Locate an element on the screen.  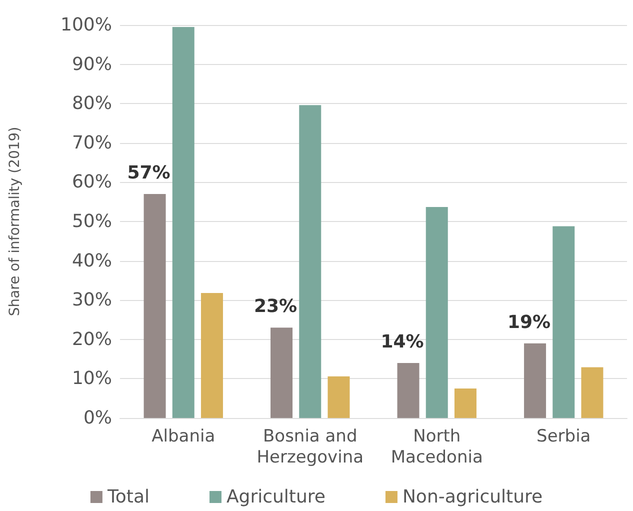
legend-label: Agriculture is located at coordinates (276, 497).